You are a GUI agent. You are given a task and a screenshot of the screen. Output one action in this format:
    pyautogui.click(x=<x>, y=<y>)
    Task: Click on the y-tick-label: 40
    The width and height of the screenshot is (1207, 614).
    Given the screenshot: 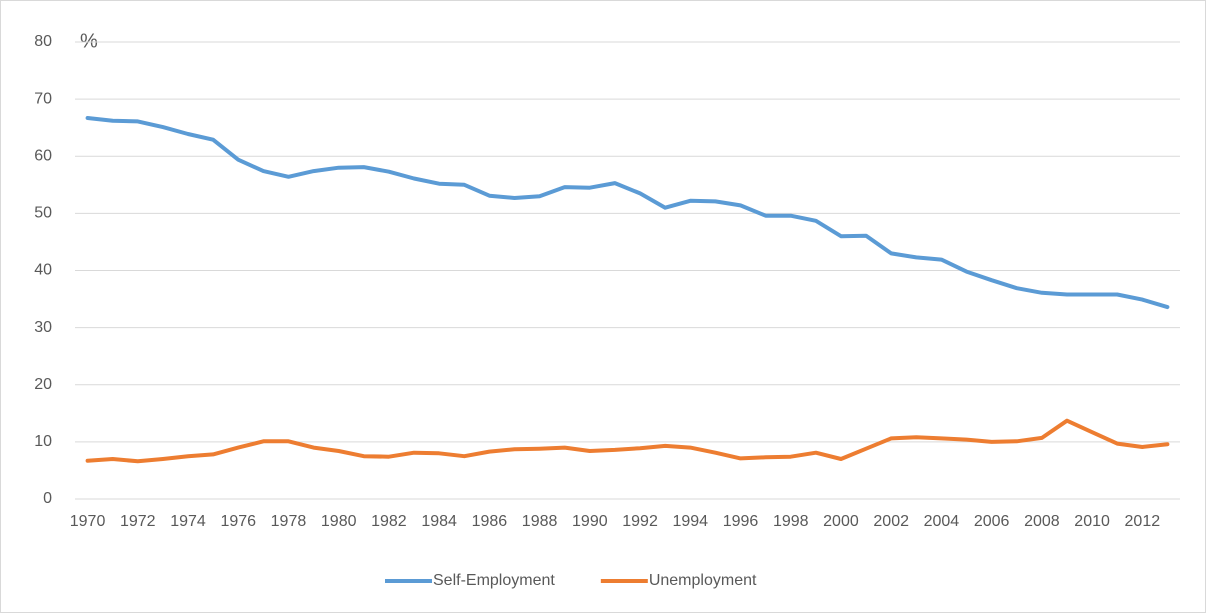 What is the action you would take?
    pyautogui.click(x=43, y=270)
    